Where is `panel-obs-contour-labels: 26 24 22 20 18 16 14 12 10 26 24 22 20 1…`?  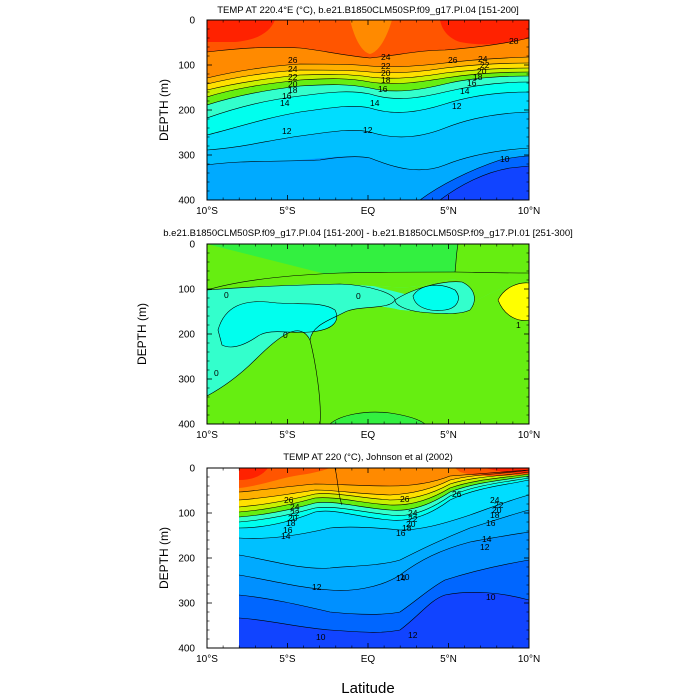
panel-obs-contour-labels: 26 24 22 20 18 16 14 12 10 26 24 22 20 1… is located at coordinates (392, 565).